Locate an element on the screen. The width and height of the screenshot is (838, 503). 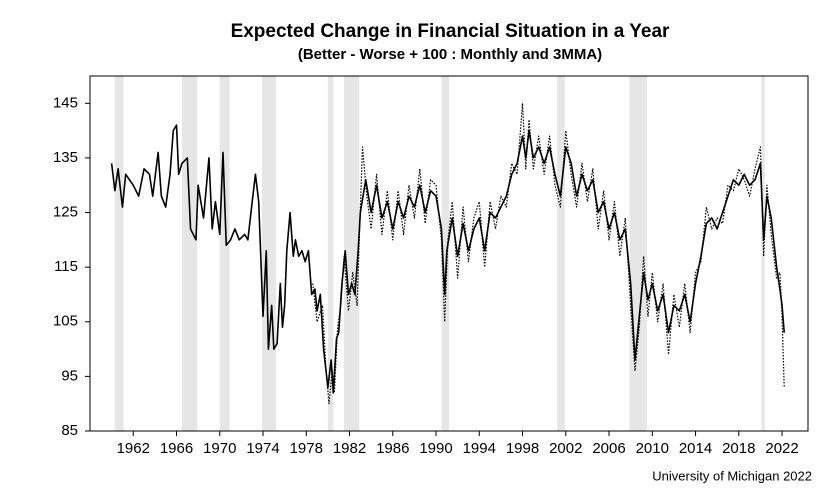
x-tick-label: 1994 is located at coordinates (479, 448).